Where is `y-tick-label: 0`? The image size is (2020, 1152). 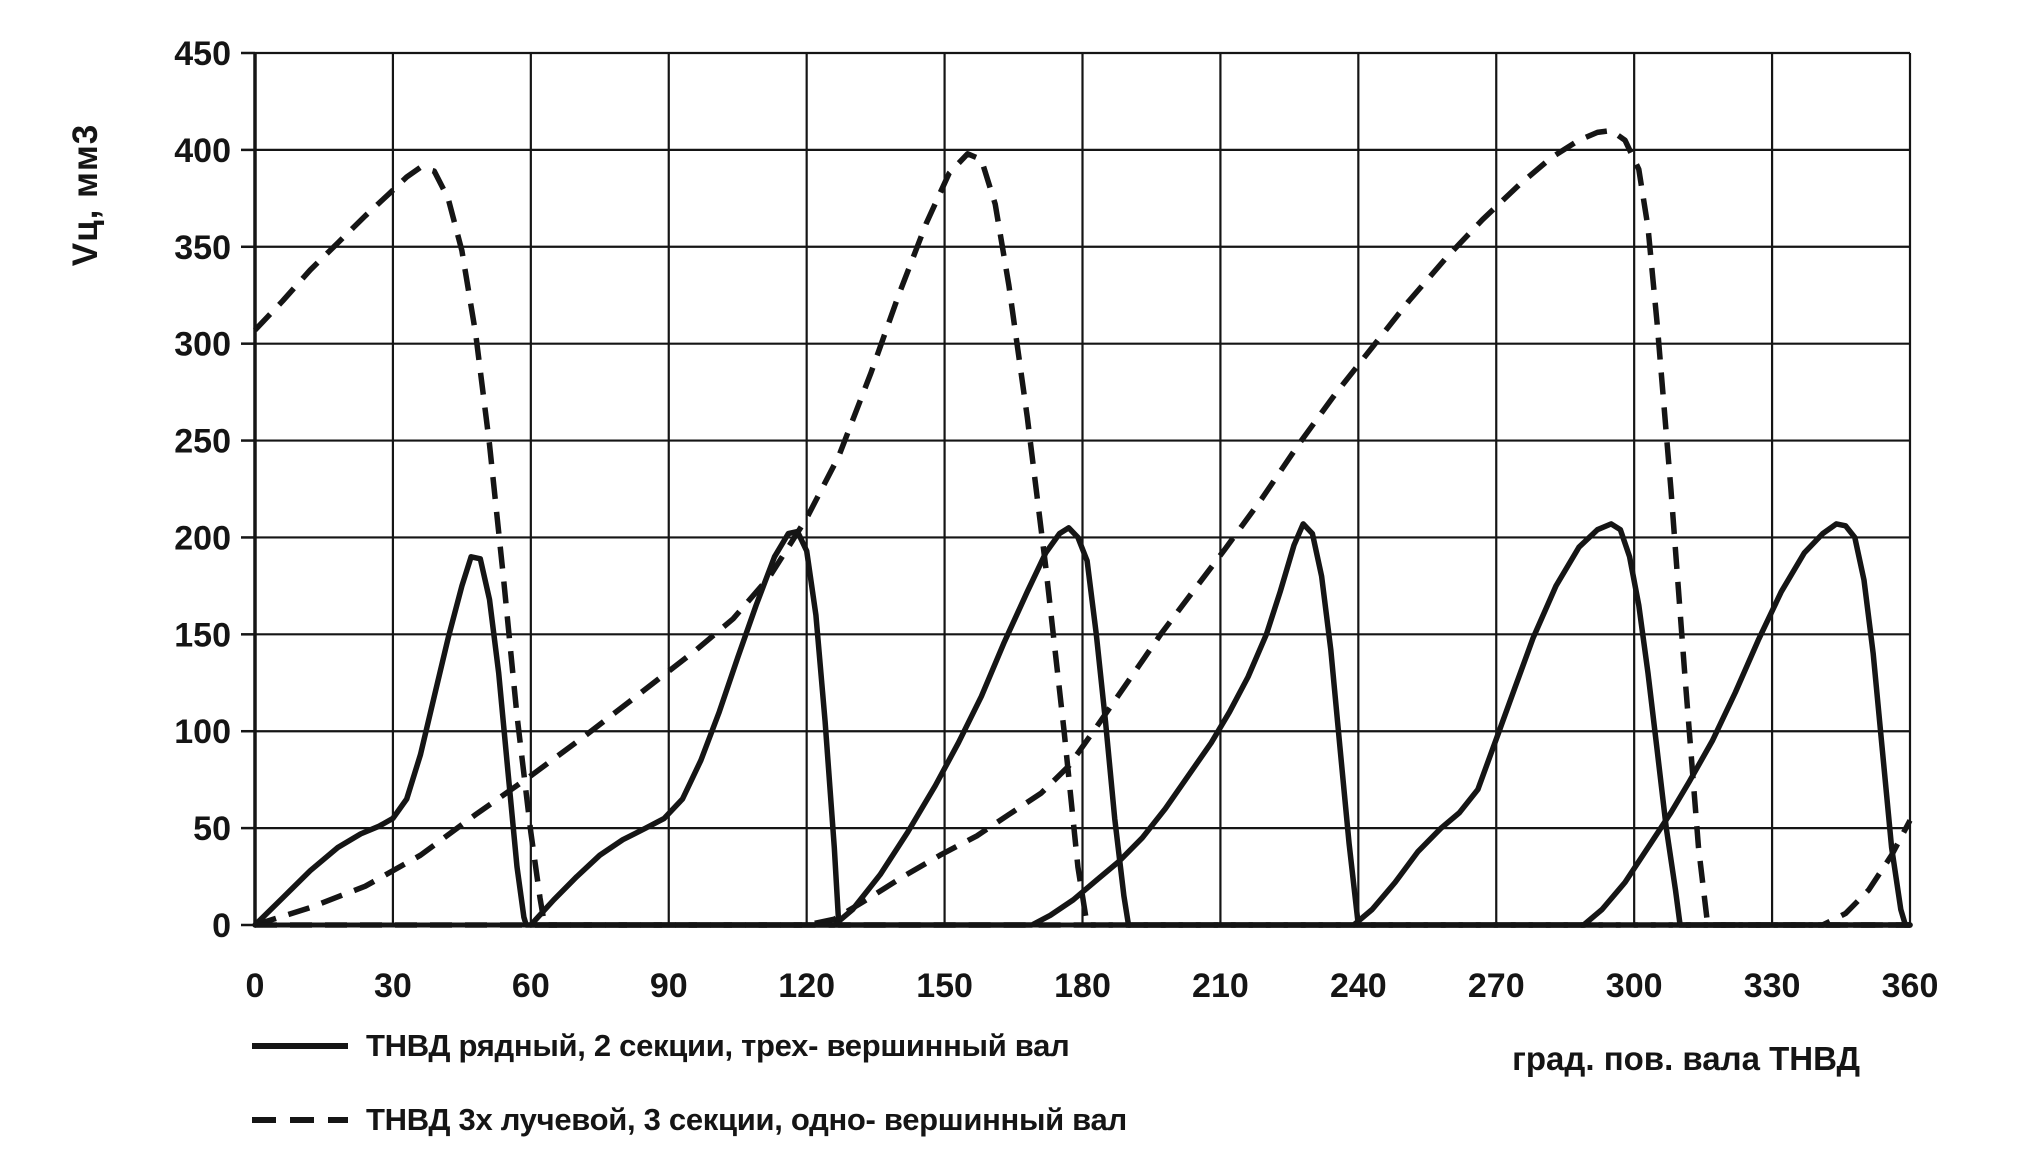 y-tick-label: 0 is located at coordinates (221, 926).